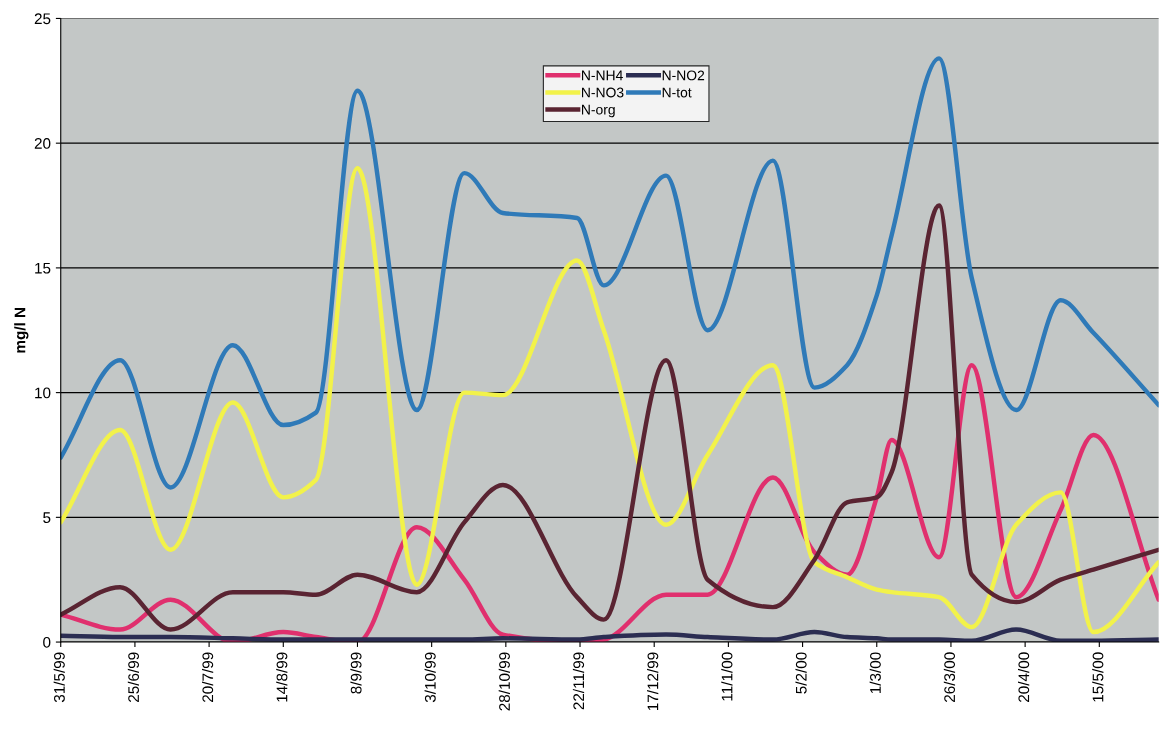  I want to click on legend-label: N-NO2, so click(683, 75).